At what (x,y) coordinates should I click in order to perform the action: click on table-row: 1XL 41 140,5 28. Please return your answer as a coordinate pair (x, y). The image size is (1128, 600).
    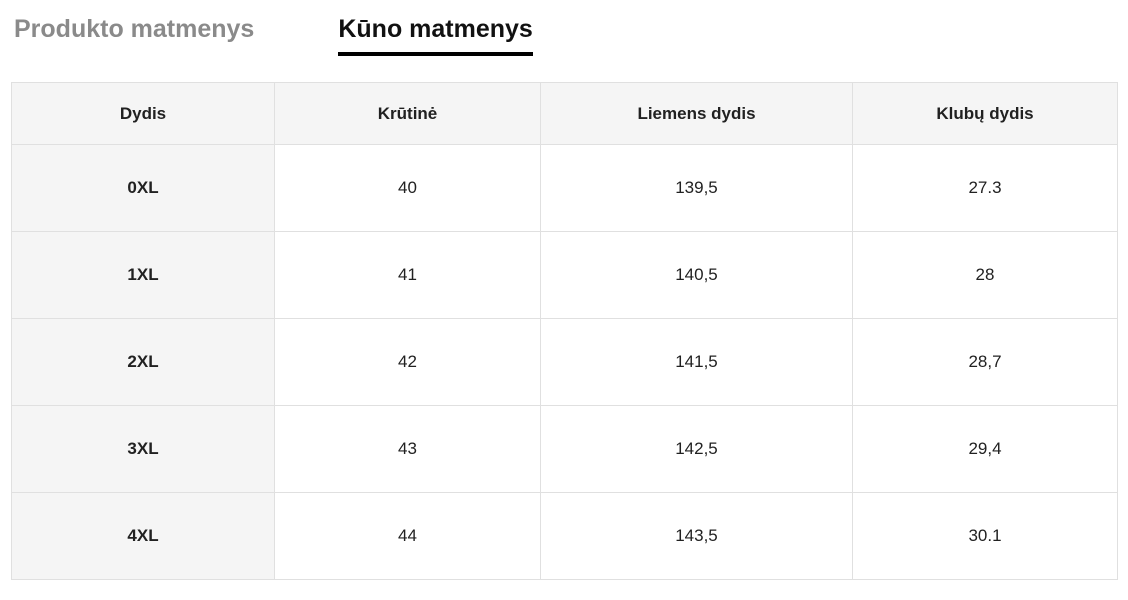
    Looking at the image, I should click on (564, 275).